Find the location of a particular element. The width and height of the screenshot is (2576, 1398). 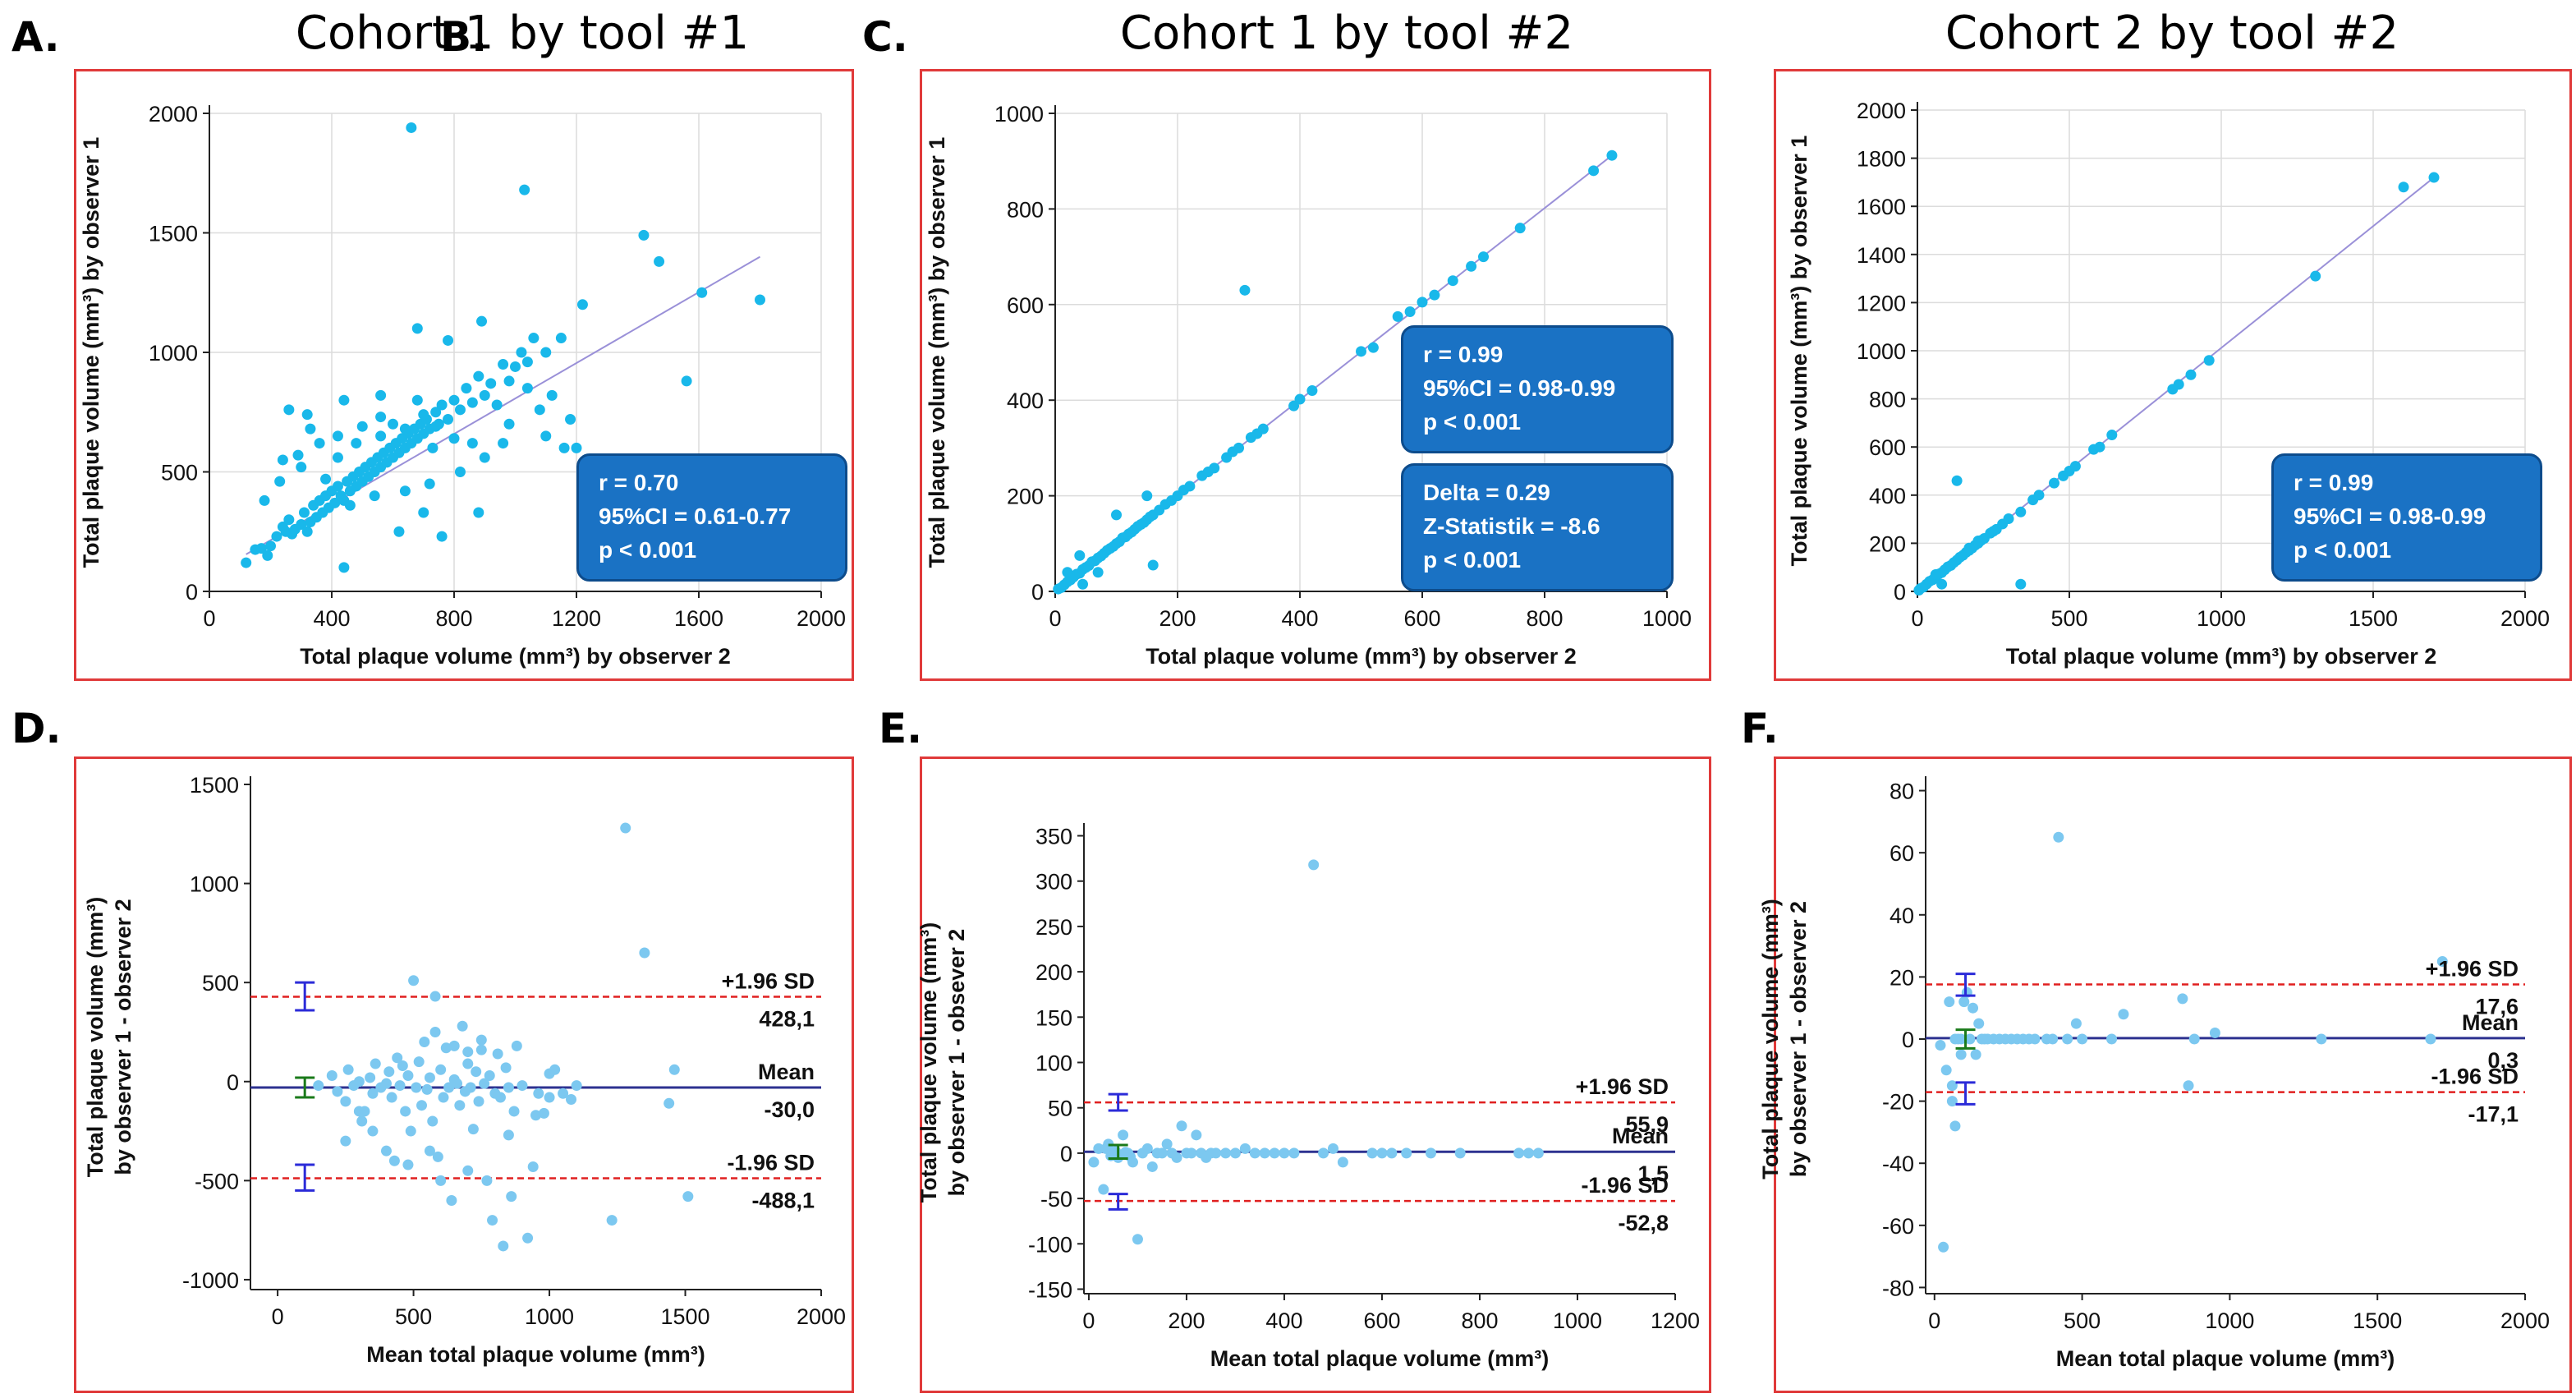

x-axis-label: Total plaque volume (mm³) by observer 2 is located at coordinates (515, 656).